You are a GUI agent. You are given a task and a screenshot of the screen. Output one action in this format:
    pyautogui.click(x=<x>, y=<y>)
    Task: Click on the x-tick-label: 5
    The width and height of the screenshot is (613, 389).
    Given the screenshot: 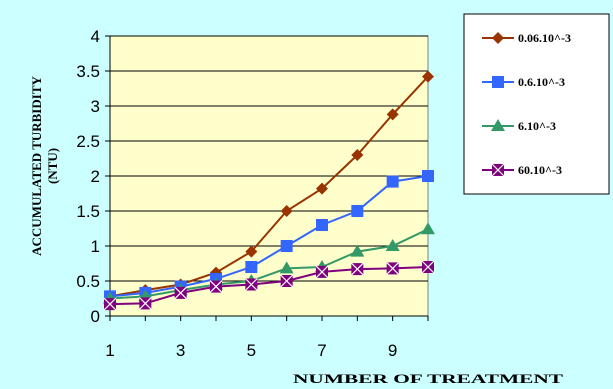 What is the action you would take?
    pyautogui.click(x=251, y=350)
    